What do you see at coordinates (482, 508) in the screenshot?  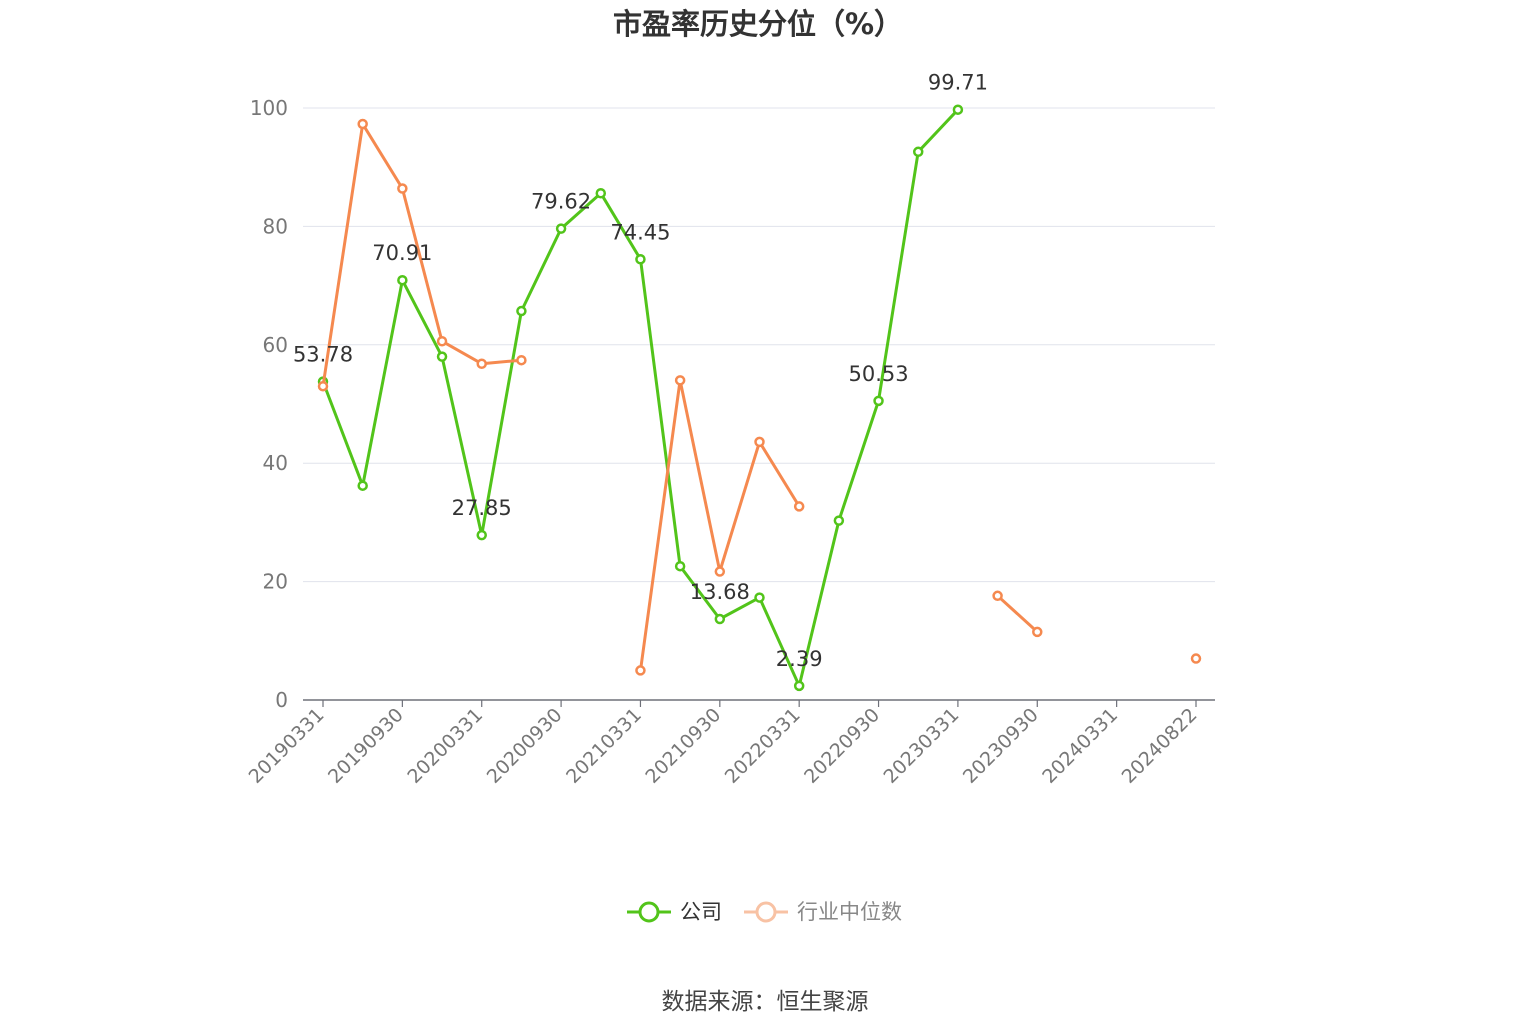 I see `data-label-20200331: 27.85` at bounding box center [482, 508].